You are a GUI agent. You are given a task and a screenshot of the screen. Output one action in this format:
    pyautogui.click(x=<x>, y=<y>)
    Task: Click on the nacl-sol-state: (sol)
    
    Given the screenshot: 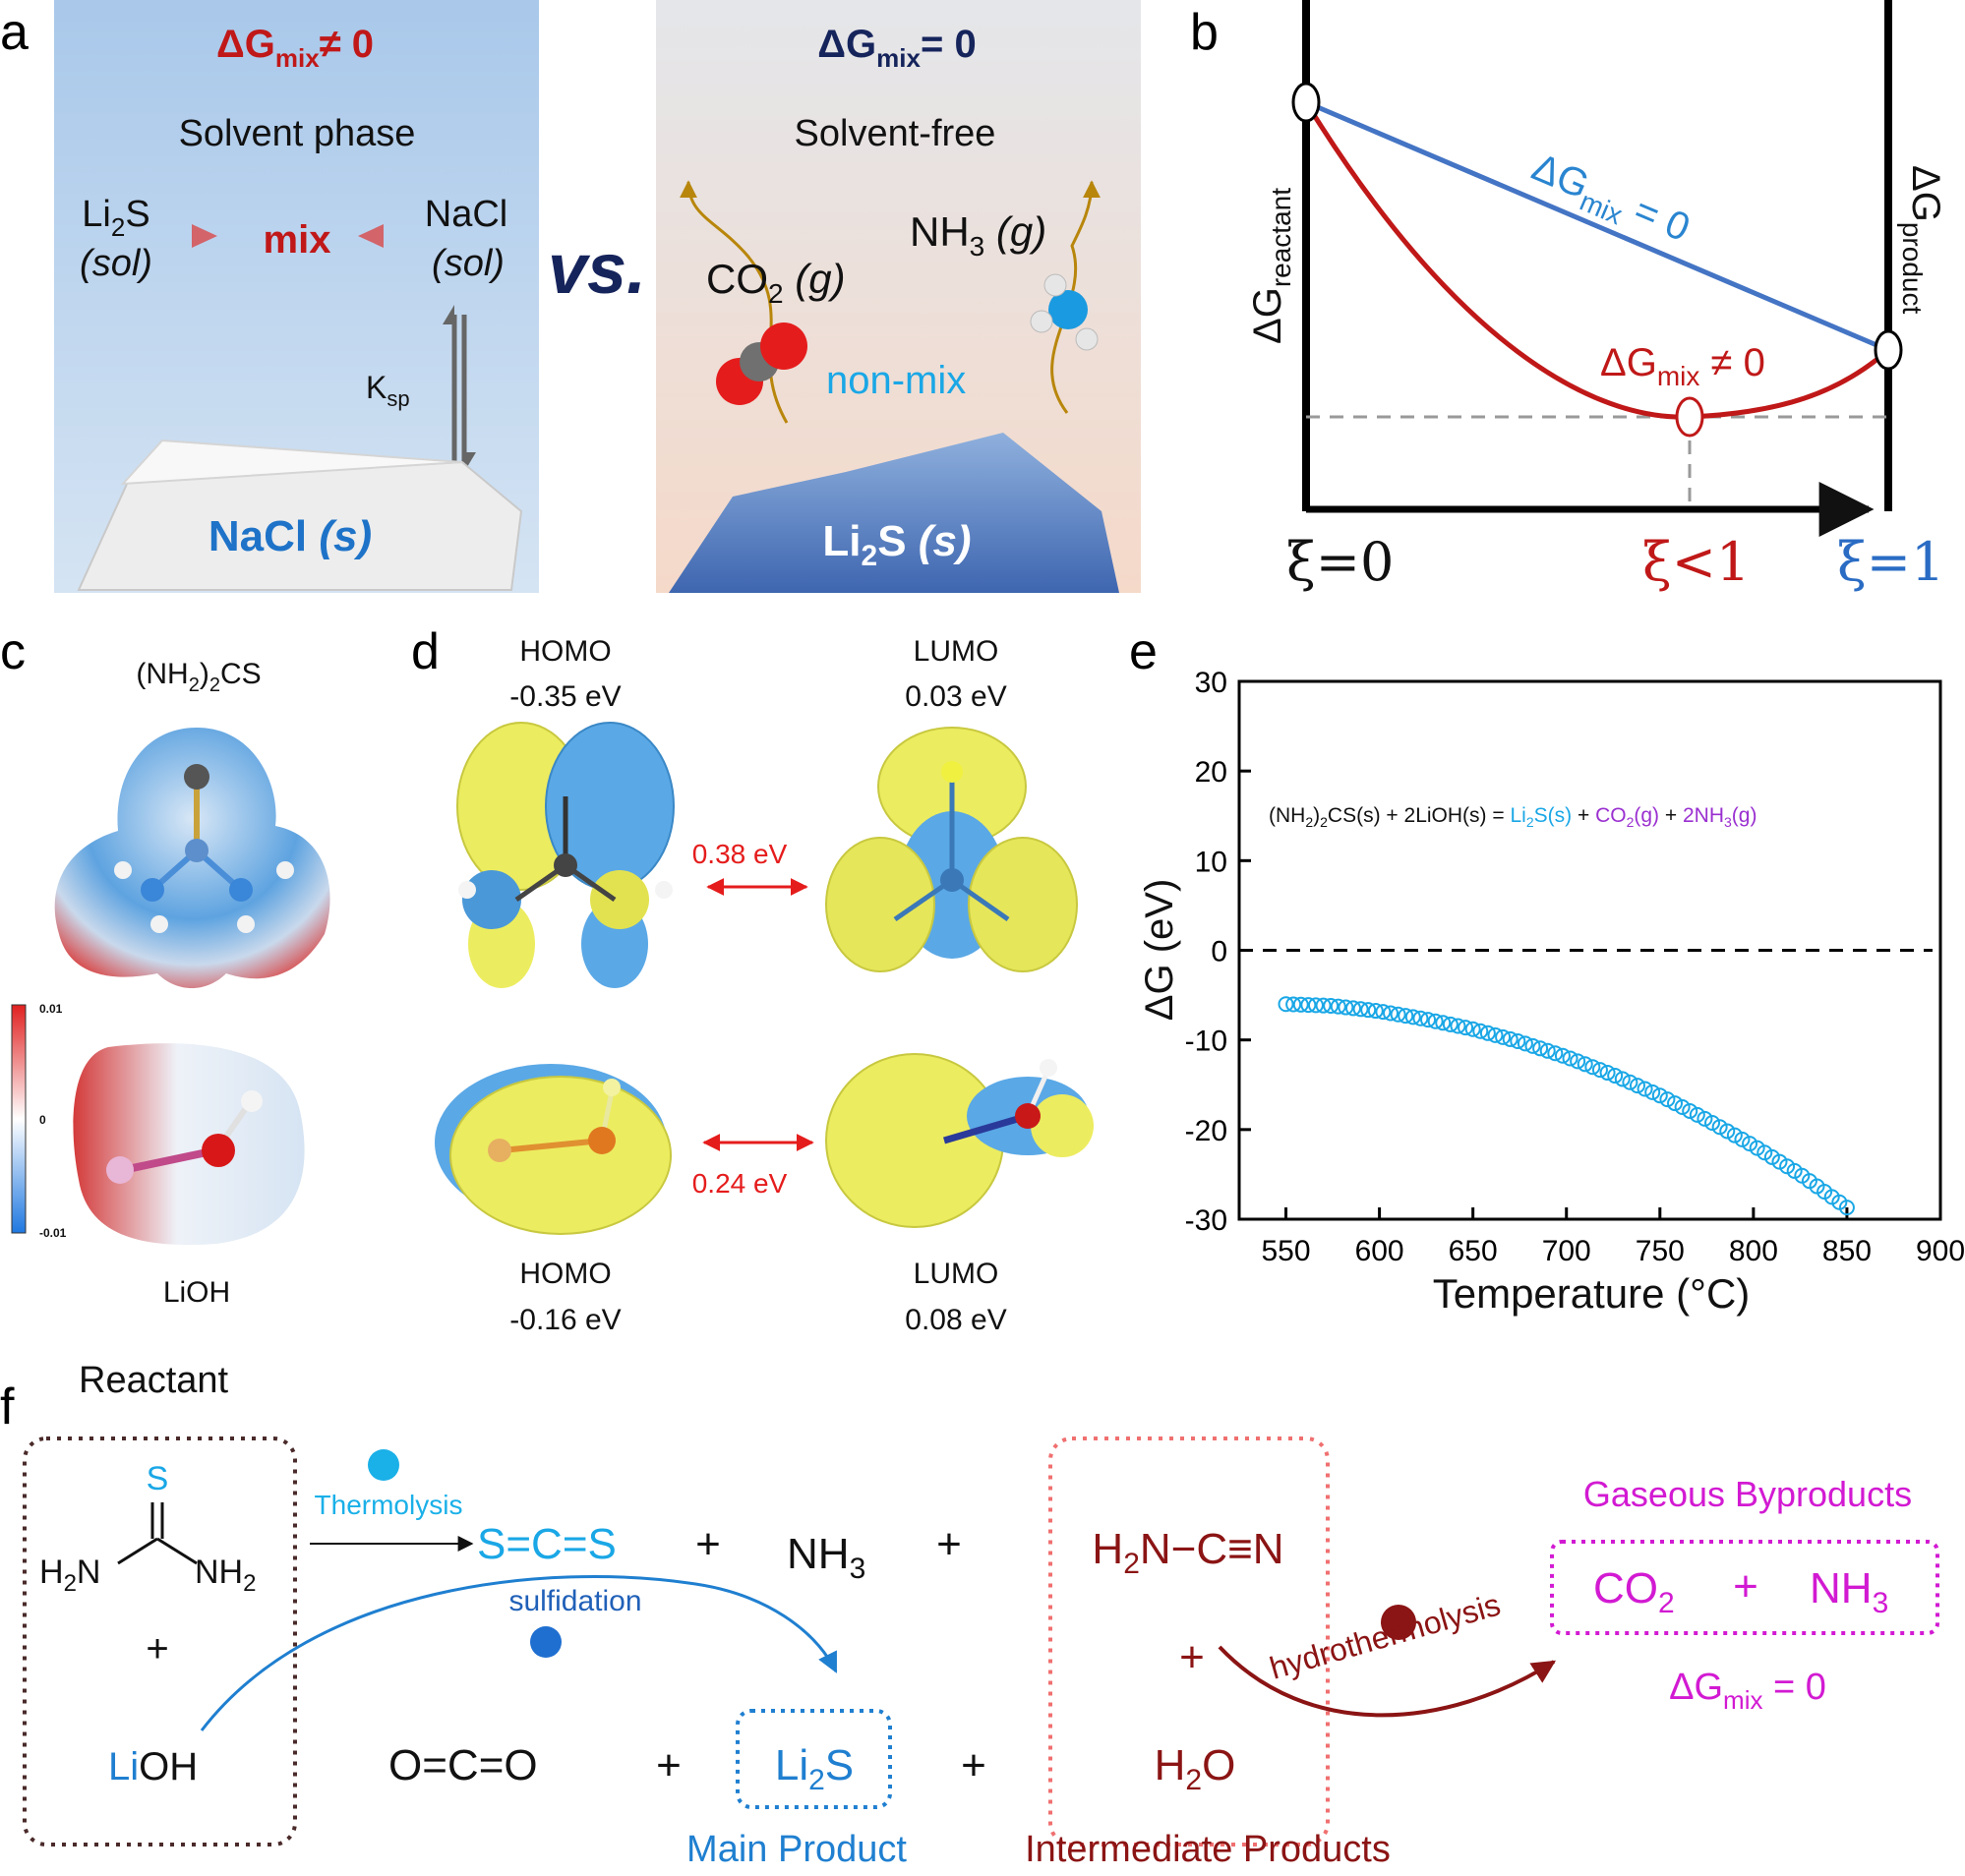 What is the action you would take?
    pyautogui.click(x=469, y=263)
    